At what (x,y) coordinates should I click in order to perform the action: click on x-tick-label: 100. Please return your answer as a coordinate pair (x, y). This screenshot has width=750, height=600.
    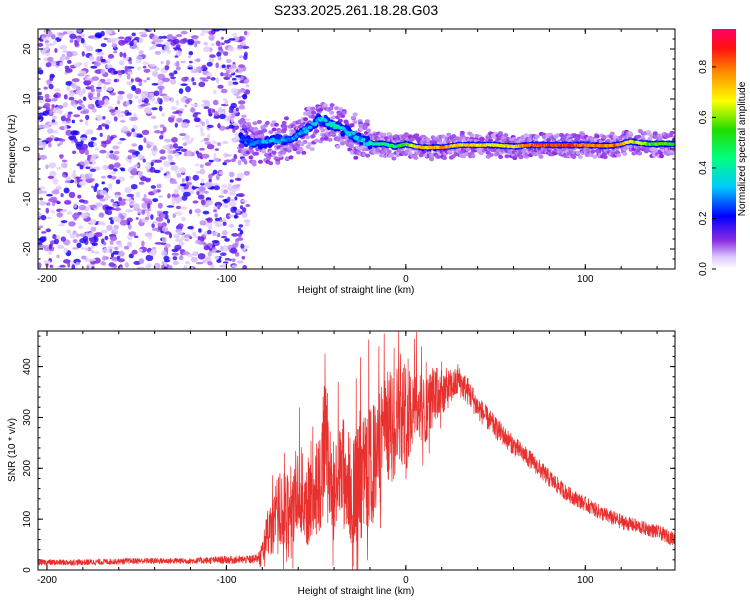
    Looking at the image, I should click on (585, 279).